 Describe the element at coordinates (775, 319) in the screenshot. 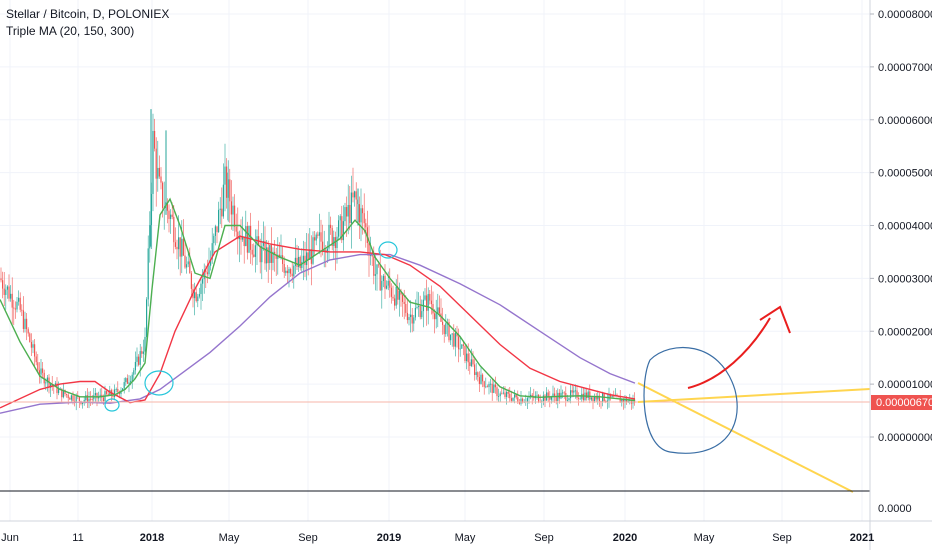

I see `bullish-arrow-head` at that location.